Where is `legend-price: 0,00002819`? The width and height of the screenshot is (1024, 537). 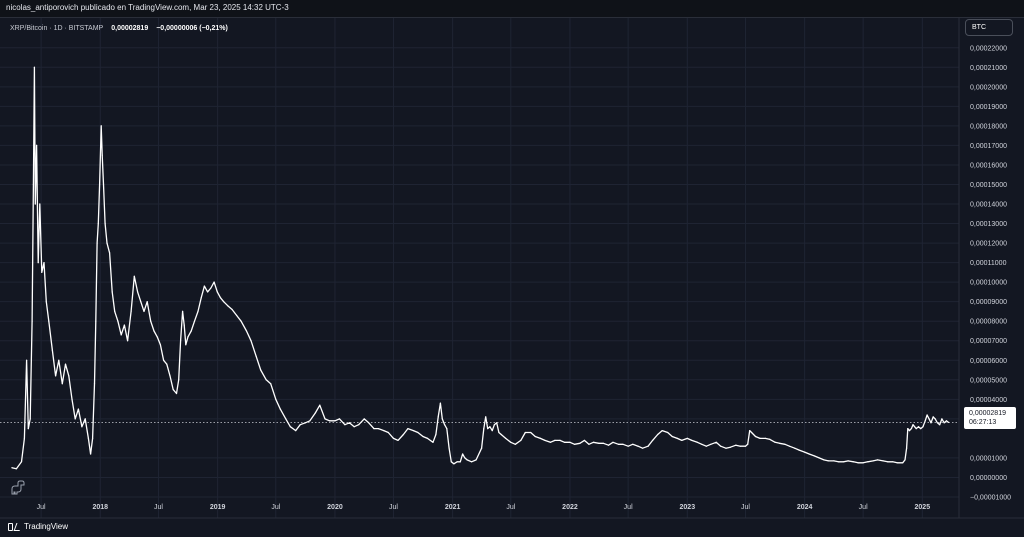
legend-price: 0,00002819 is located at coordinates (130, 28).